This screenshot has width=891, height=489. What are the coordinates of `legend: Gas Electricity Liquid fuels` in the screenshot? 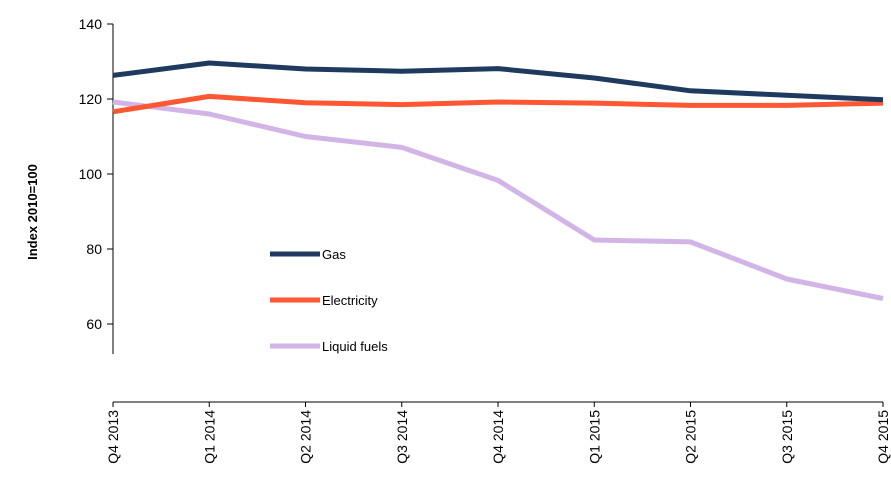 It's located at (329, 300).